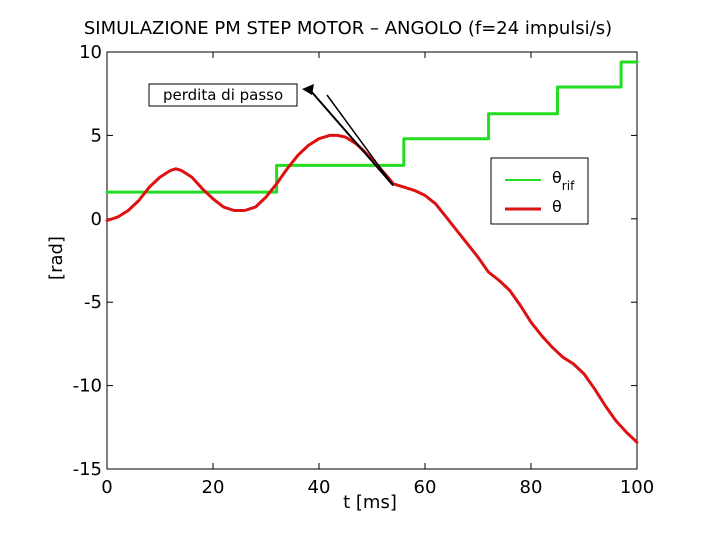 The height and width of the screenshot is (540, 720). What do you see at coordinates (370, 502) in the screenshot?
I see `x-axis-label: t [ms]` at bounding box center [370, 502].